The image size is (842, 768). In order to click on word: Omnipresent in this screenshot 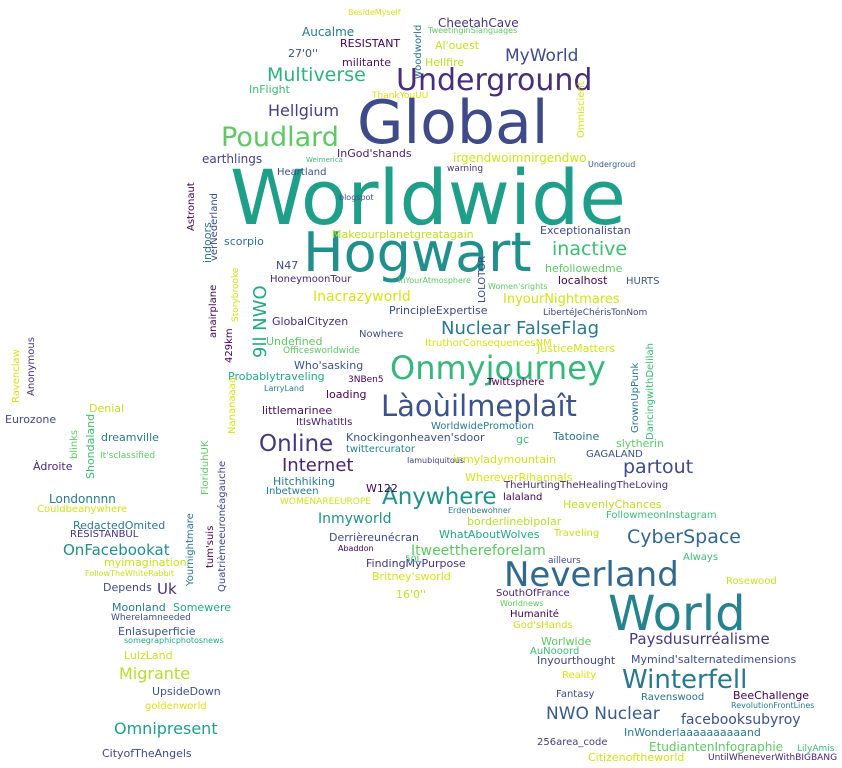, I will do `click(166, 728)`.